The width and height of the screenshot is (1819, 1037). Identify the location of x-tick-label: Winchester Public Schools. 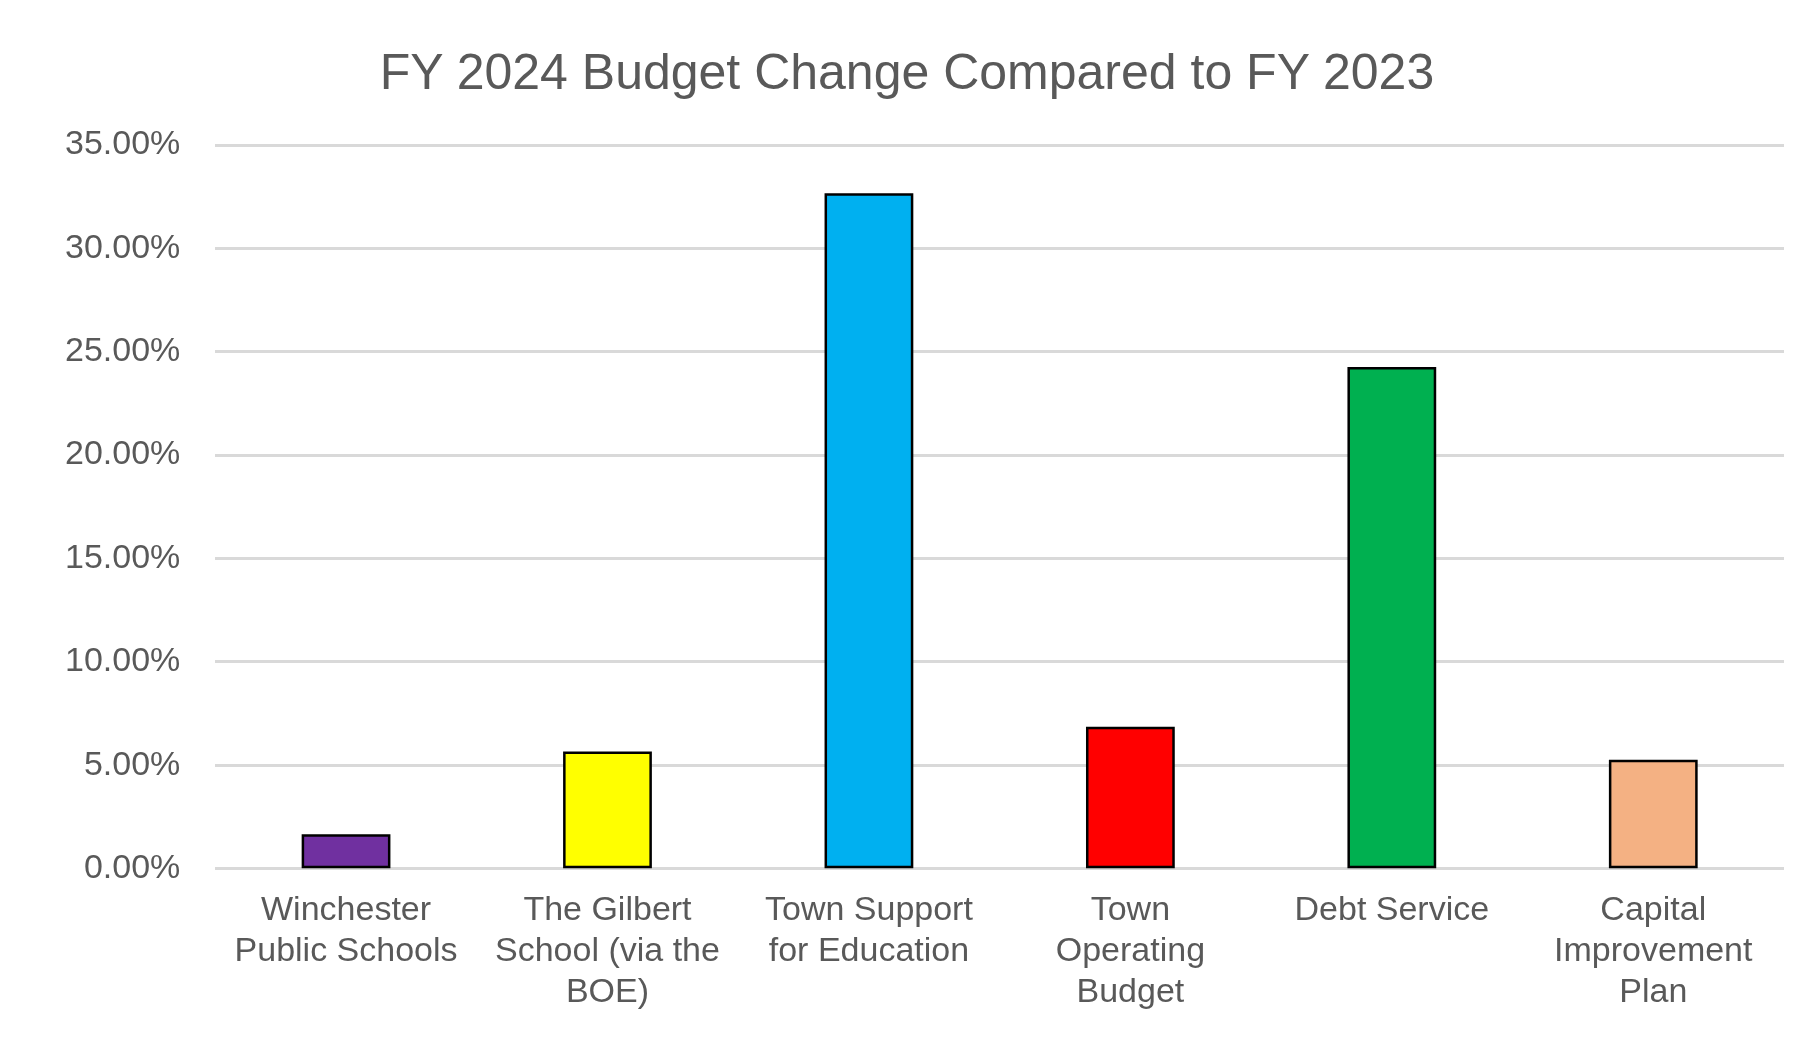
(346, 929).